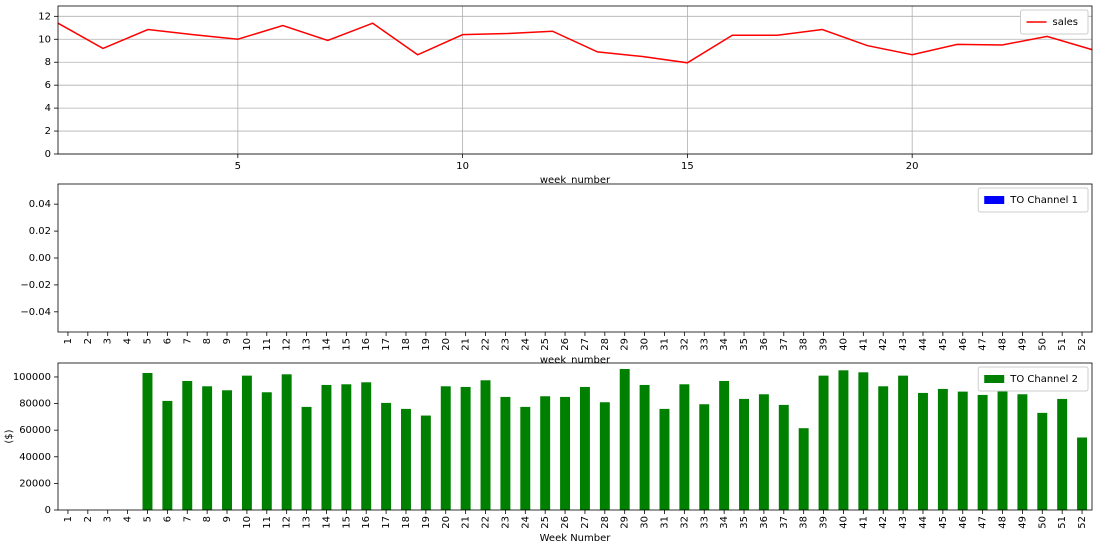  Describe the element at coordinates (48, 62) in the screenshot. I see `y-tick-label: 8` at that location.